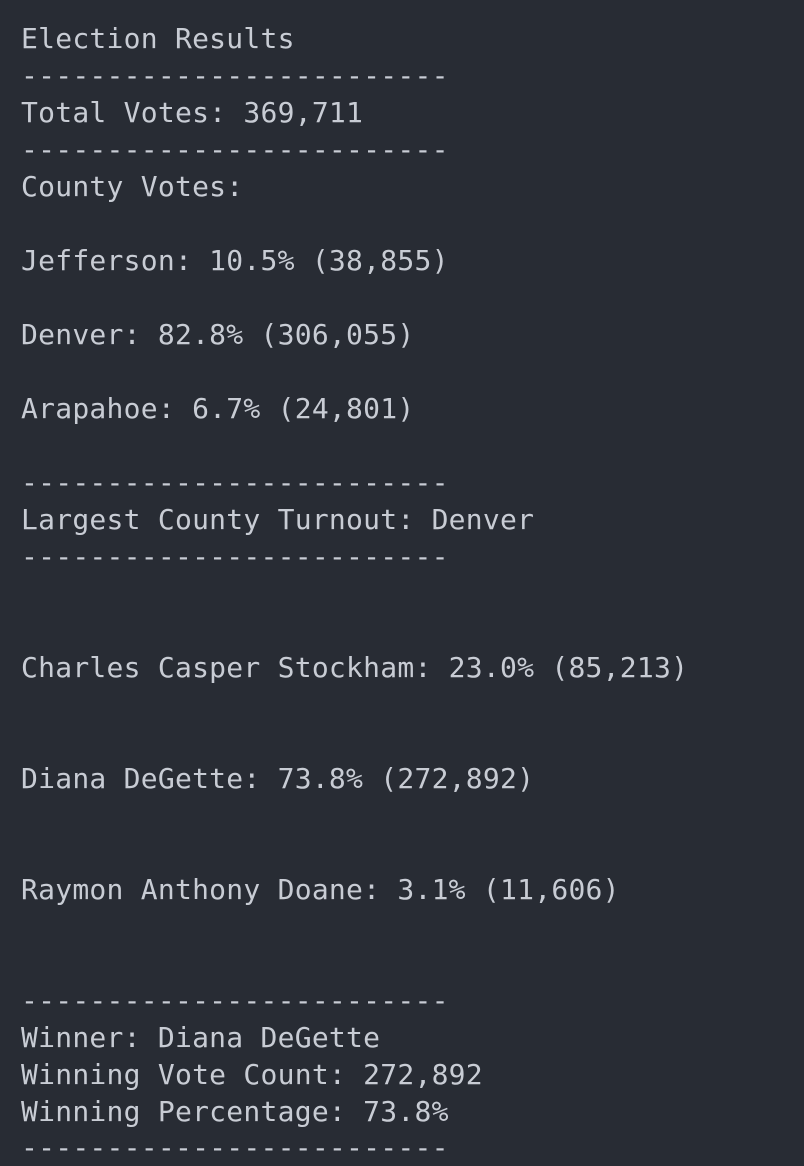 This screenshot has height=1166, width=804. What do you see at coordinates (192, 112) in the screenshot?
I see `total-votes-line: Total Votes: 369,711` at bounding box center [192, 112].